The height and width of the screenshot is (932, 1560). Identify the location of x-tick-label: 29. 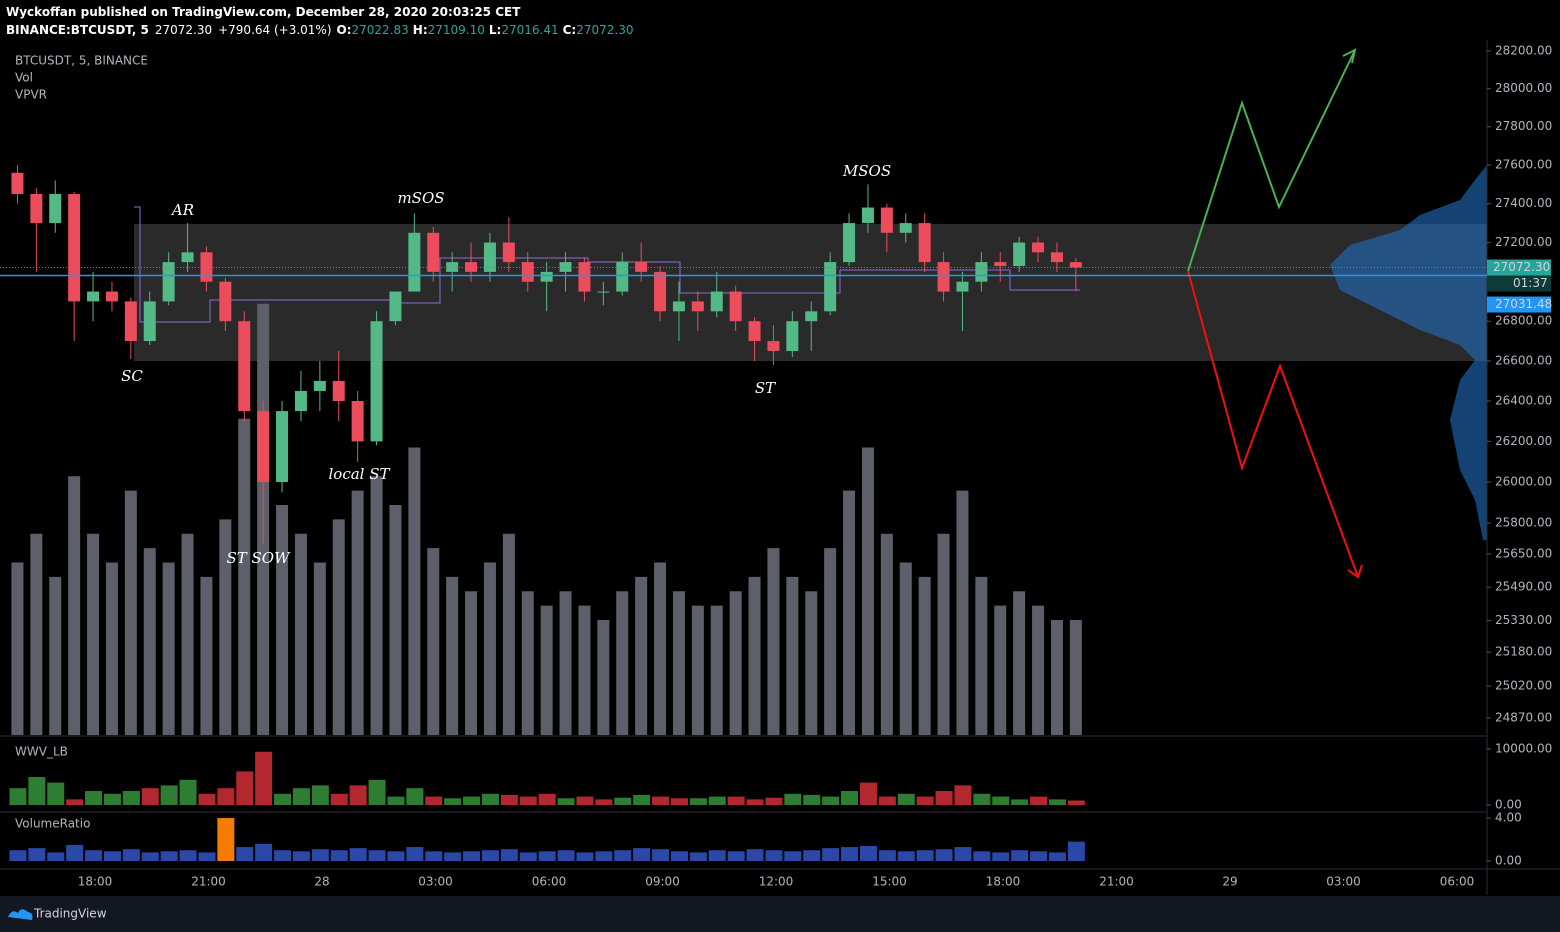
(1229, 882).